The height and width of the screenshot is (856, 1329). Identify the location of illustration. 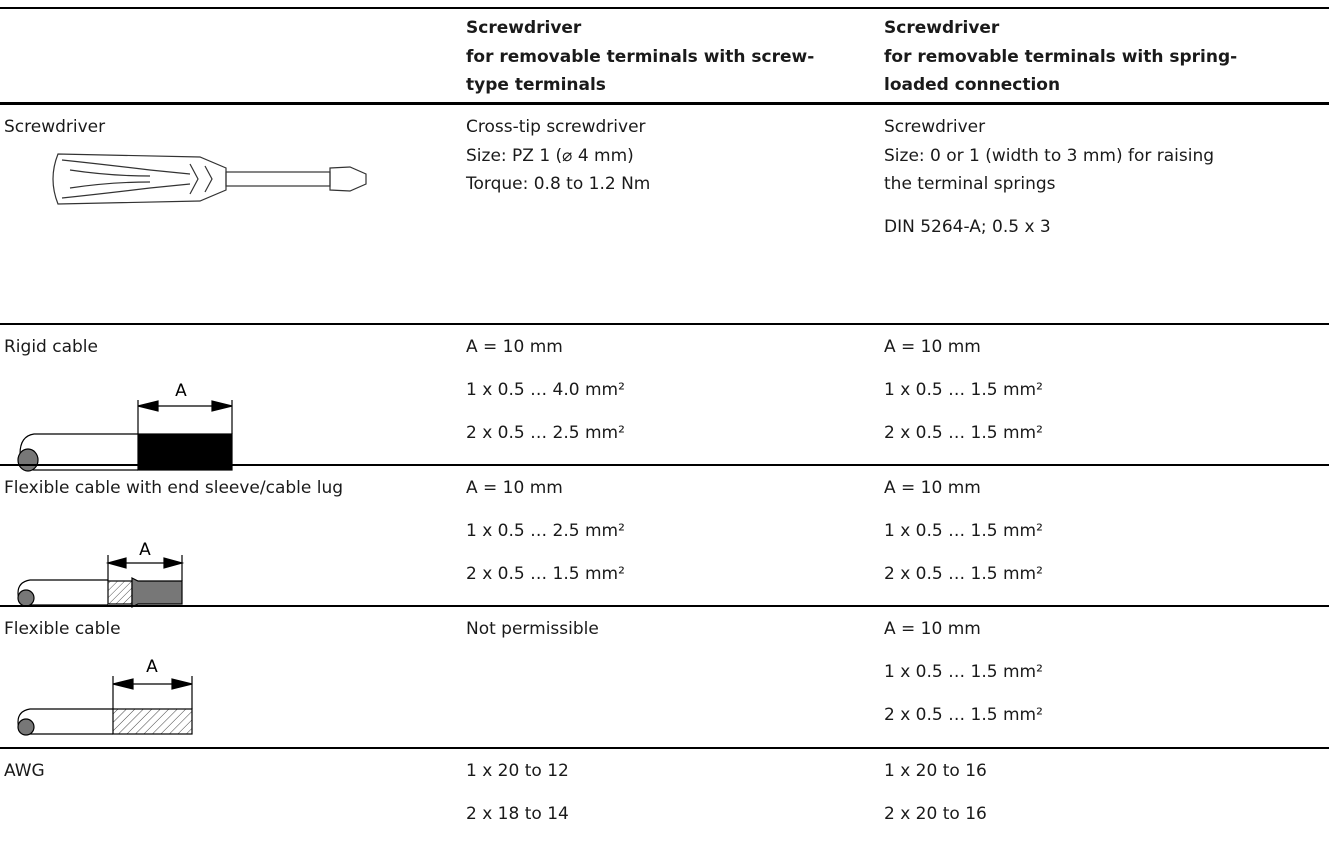
(209, 179).